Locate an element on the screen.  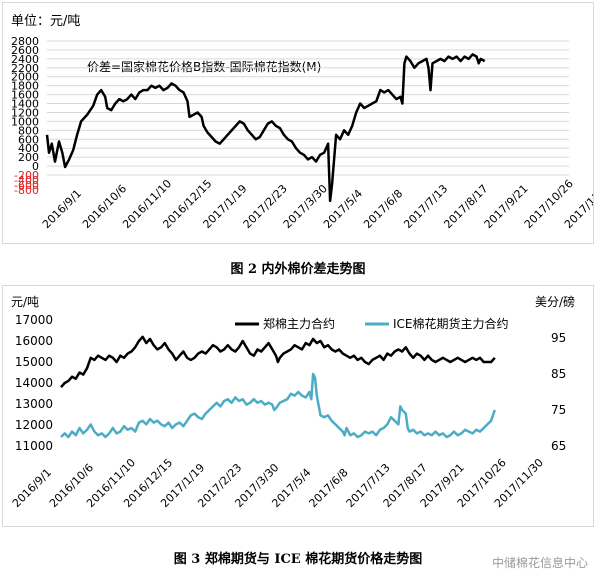
left-y-tick-label: 15000 is located at coordinates (34, 362).